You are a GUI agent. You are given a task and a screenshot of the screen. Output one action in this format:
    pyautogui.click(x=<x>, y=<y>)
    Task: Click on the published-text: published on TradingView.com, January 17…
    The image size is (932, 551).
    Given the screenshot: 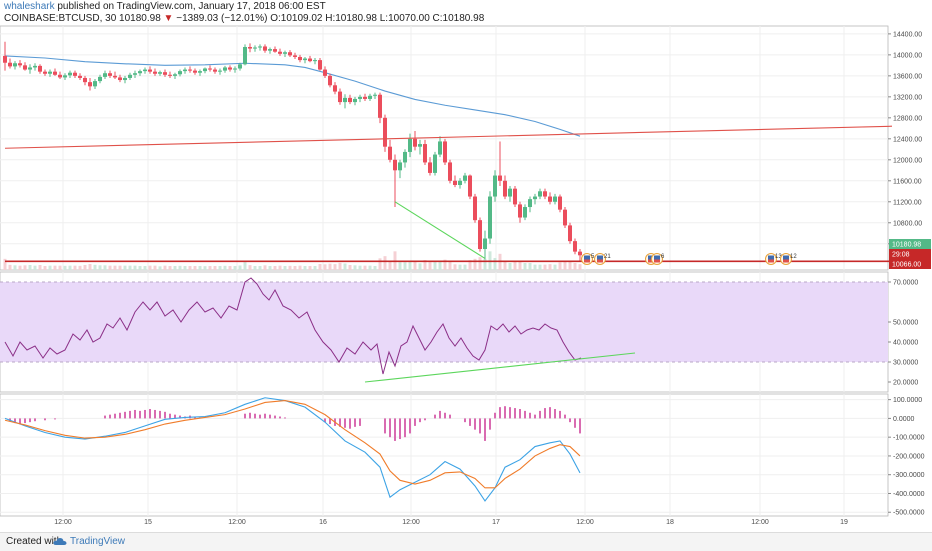 What is the action you would take?
    pyautogui.click(x=191, y=6)
    